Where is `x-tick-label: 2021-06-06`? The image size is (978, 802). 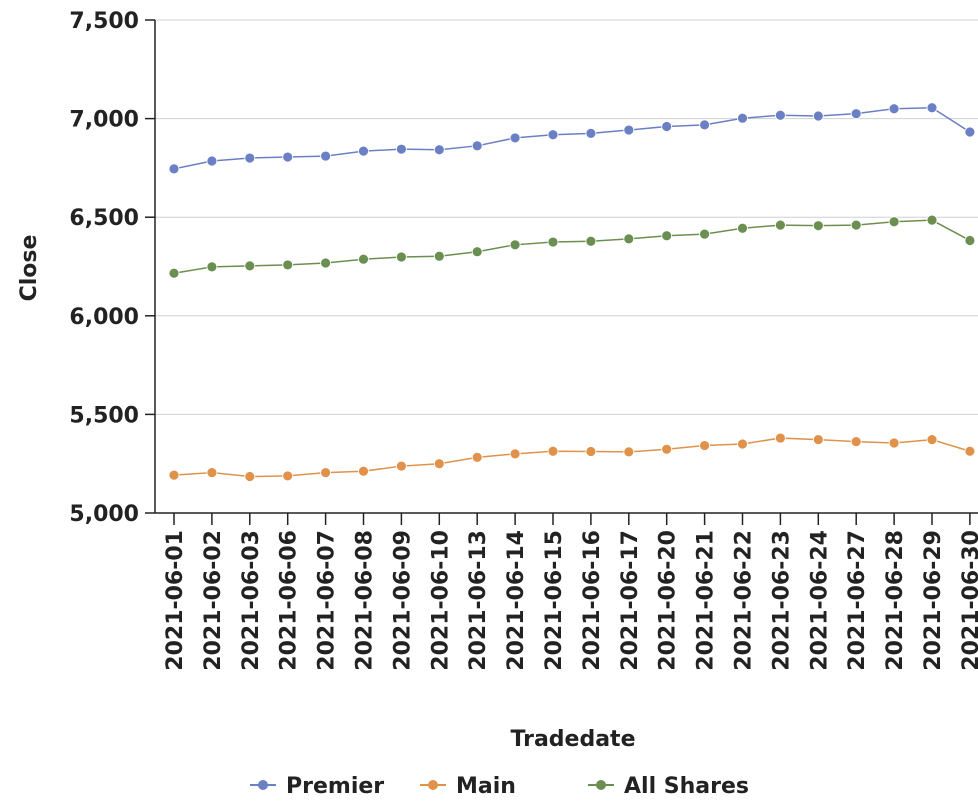
x-tick-label: 2021-06-06 is located at coordinates (289, 600).